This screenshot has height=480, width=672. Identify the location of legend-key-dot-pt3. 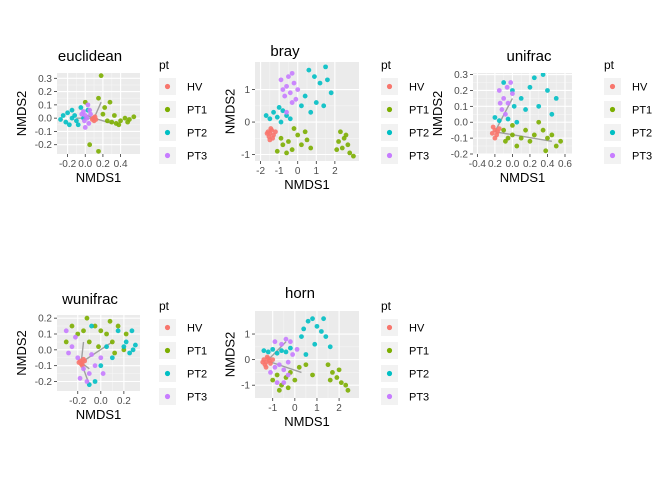
(389, 396).